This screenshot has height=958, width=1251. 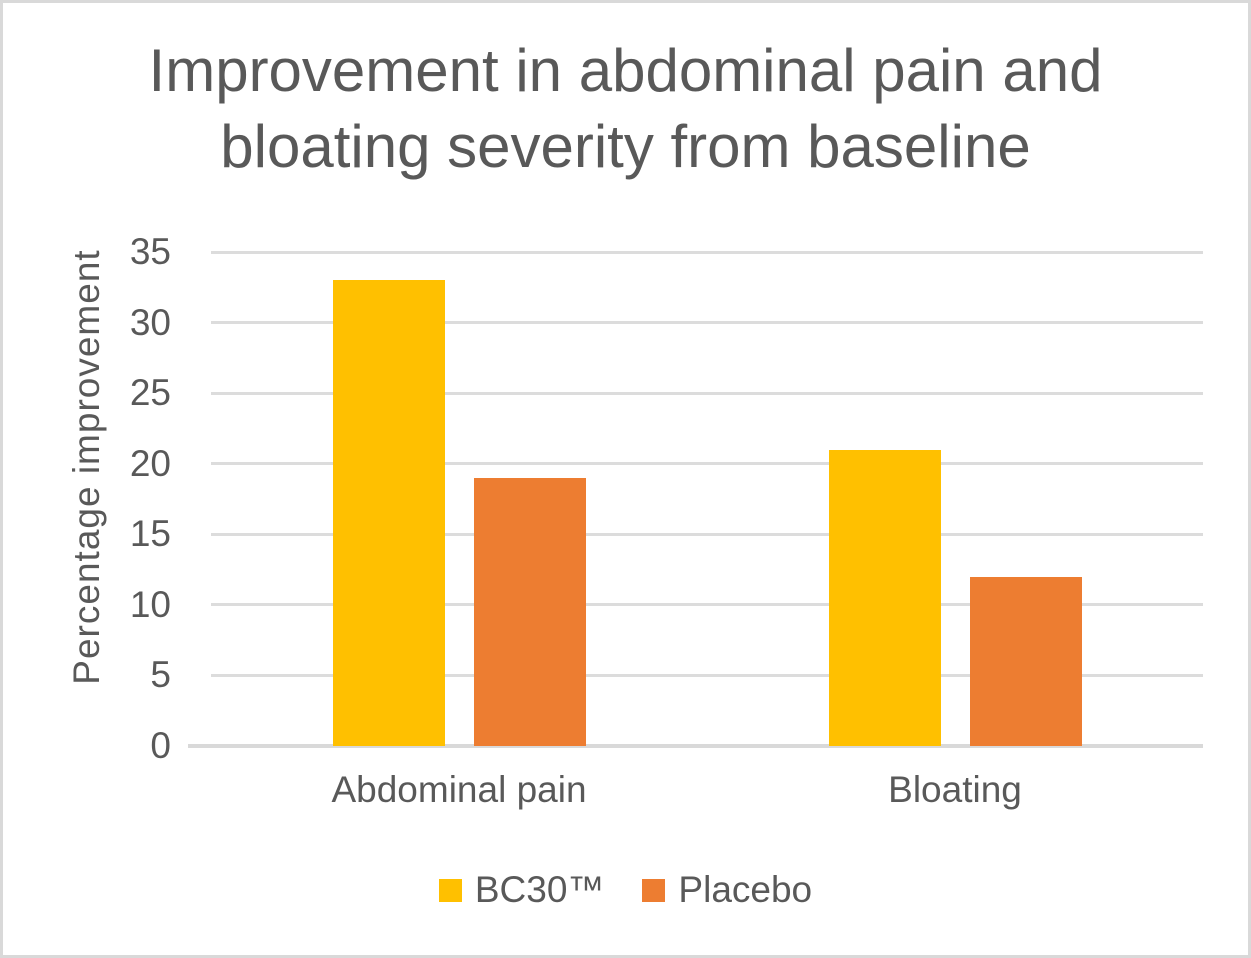 I want to click on bar-abdominal-pain-bc30, so click(x=388, y=513).